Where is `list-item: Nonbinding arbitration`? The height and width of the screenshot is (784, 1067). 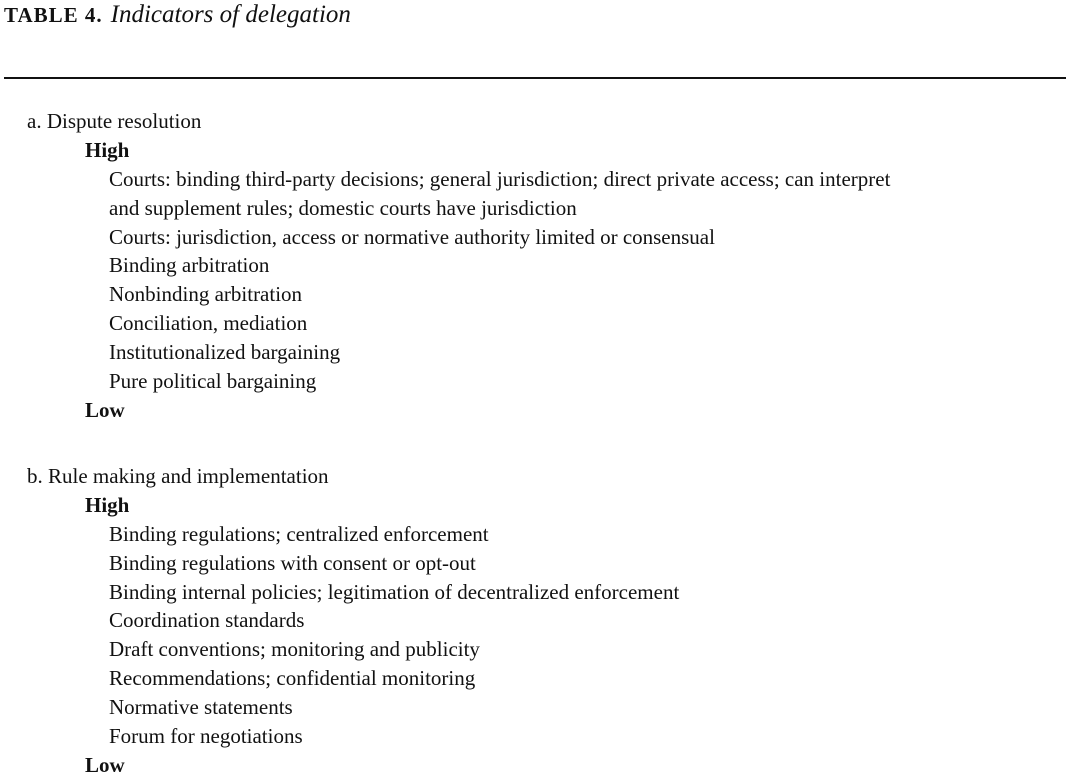
list-item: Nonbinding arbitration is located at coordinates (206, 294).